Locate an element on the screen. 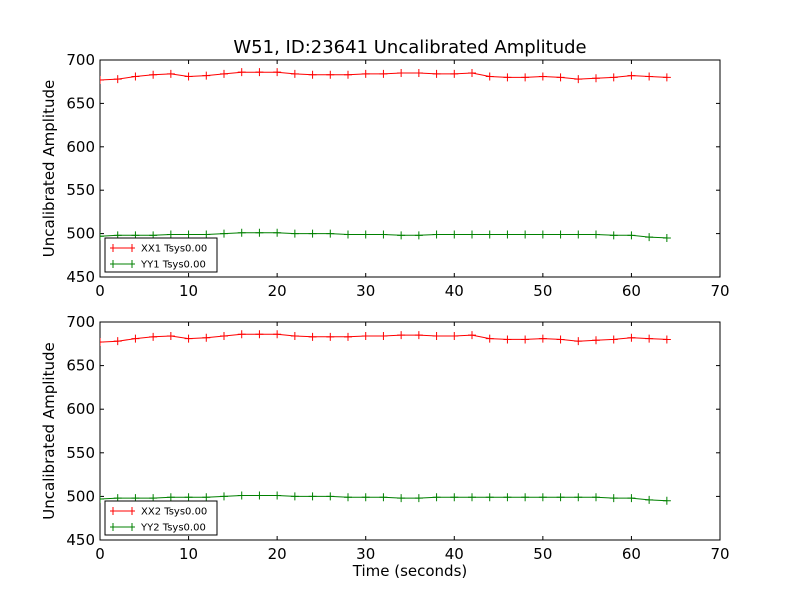  legend: XX2 Tsys0.00 YY2 Tsys0.00 is located at coordinates (161, 518).